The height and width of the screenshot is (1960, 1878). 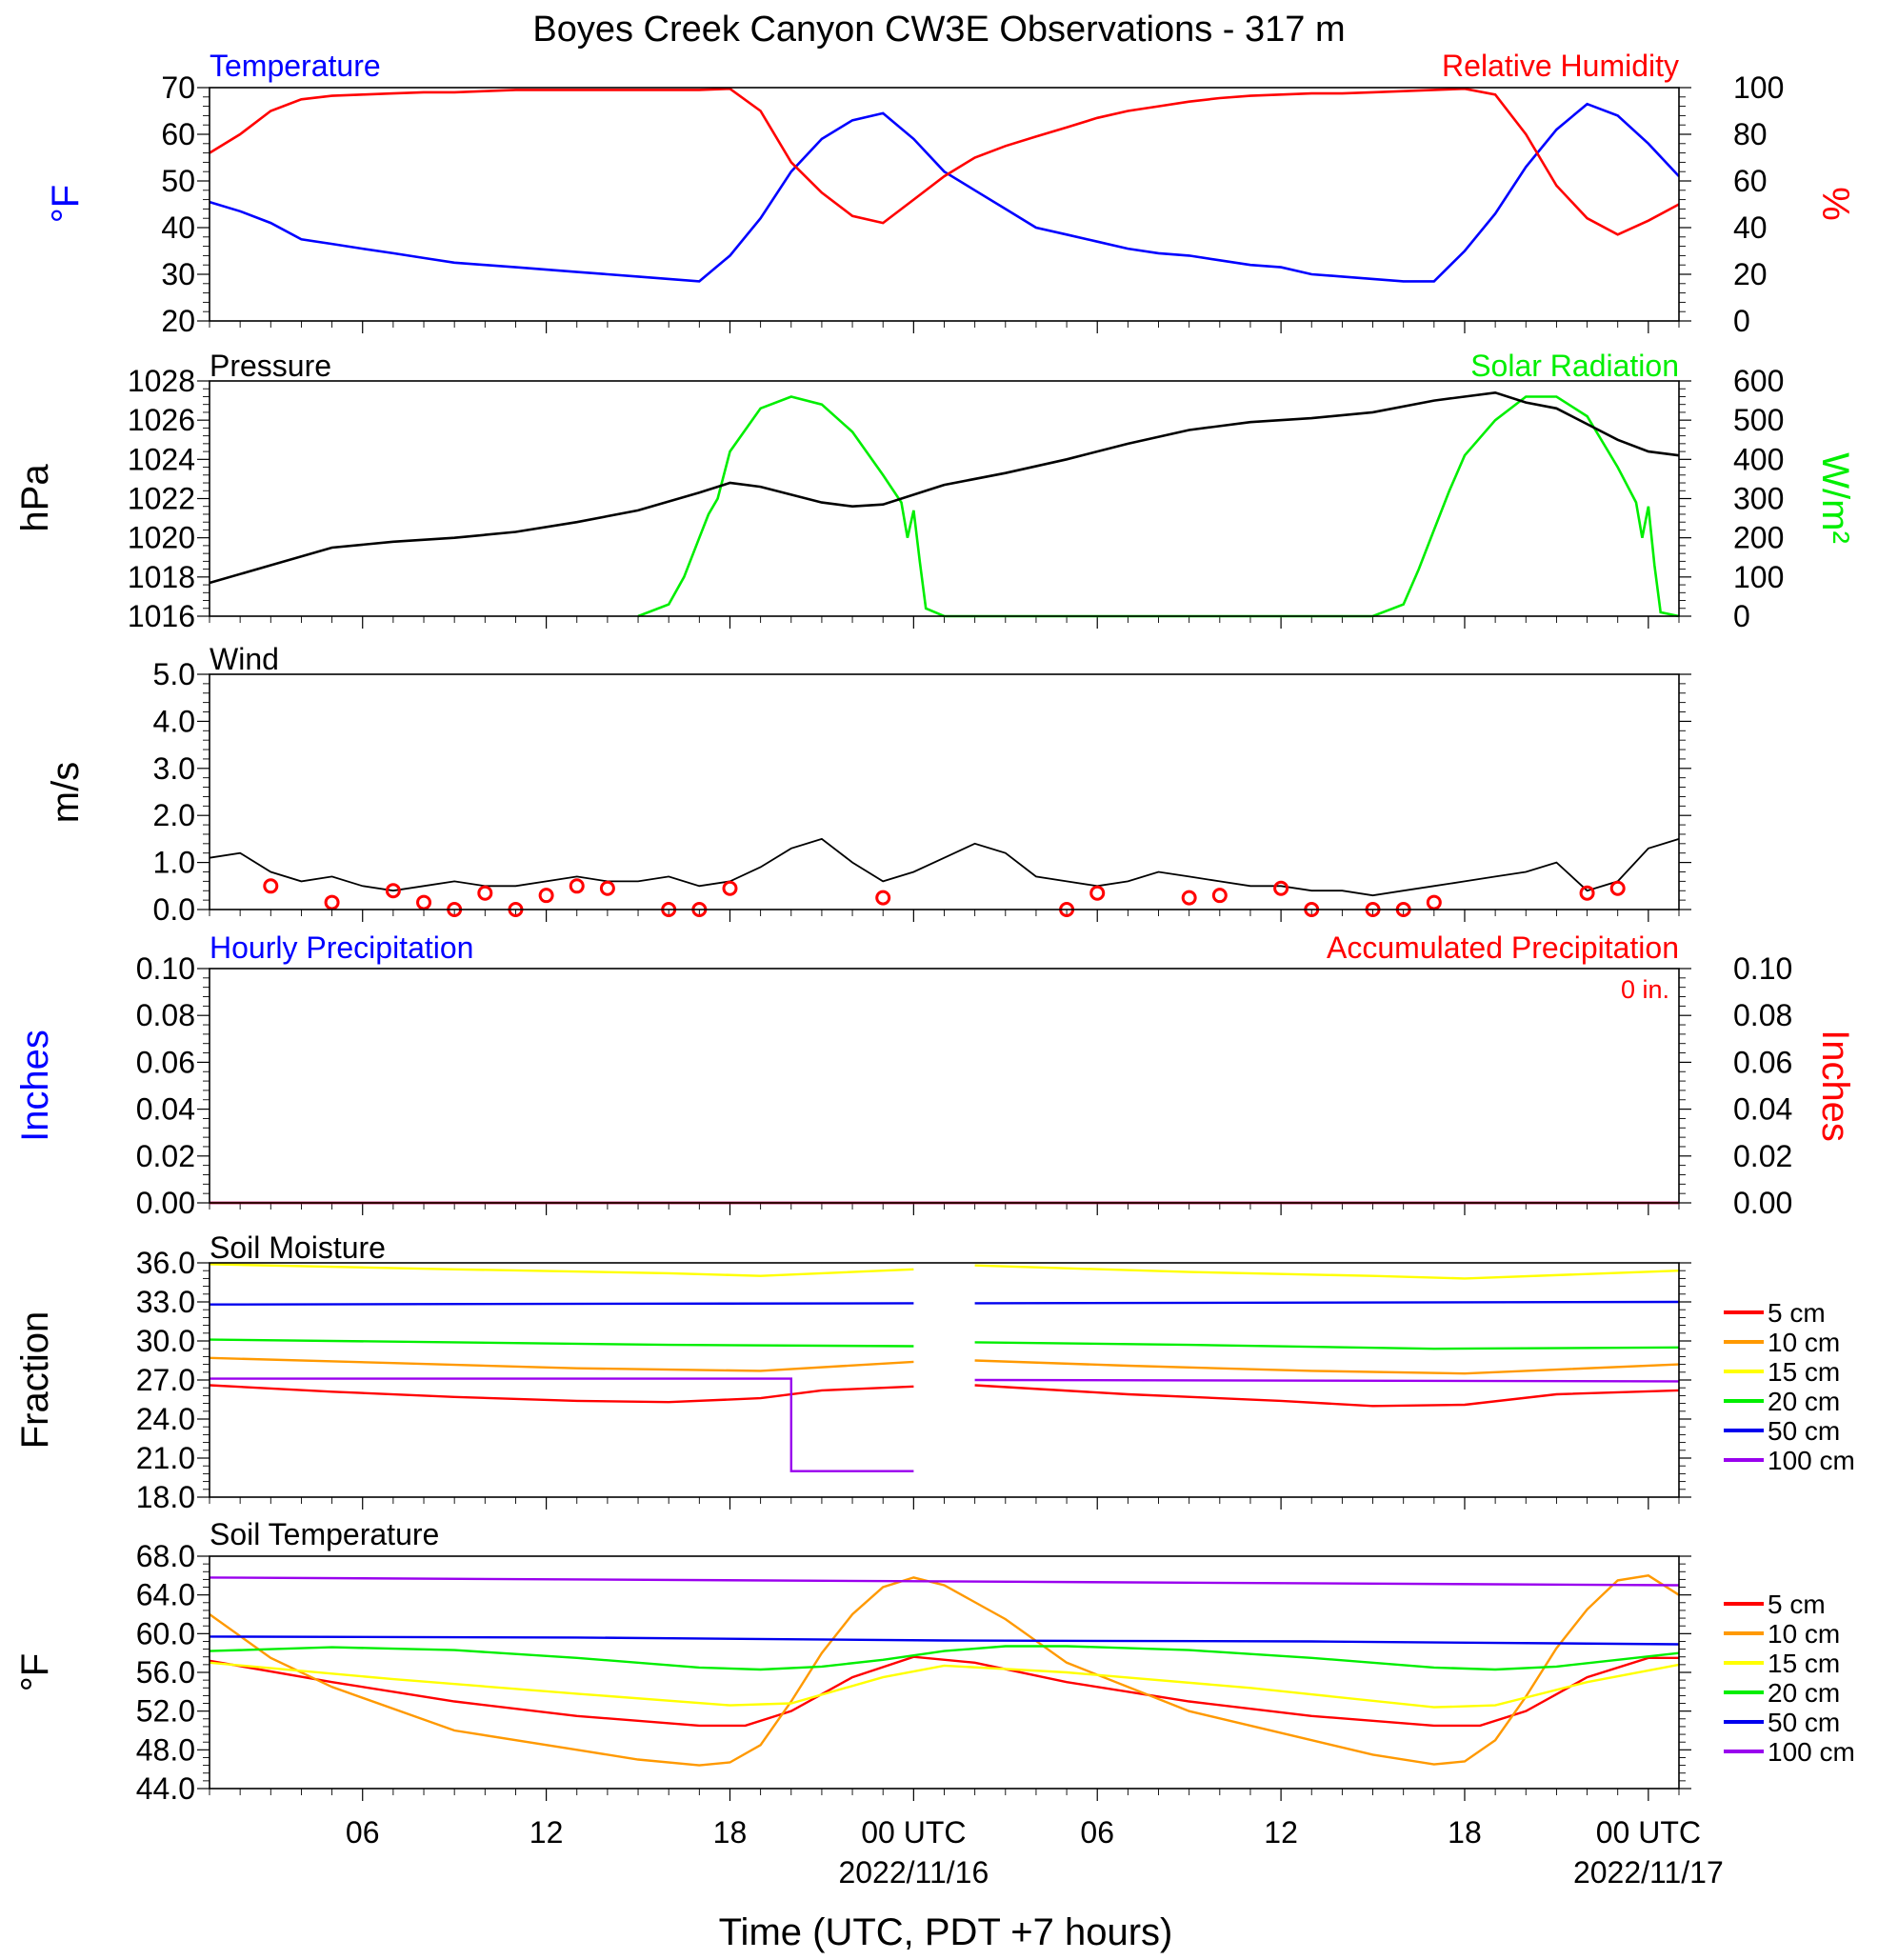 What do you see at coordinates (1797, 1313) in the screenshot?
I see `legend-label: 5 cm` at bounding box center [1797, 1313].